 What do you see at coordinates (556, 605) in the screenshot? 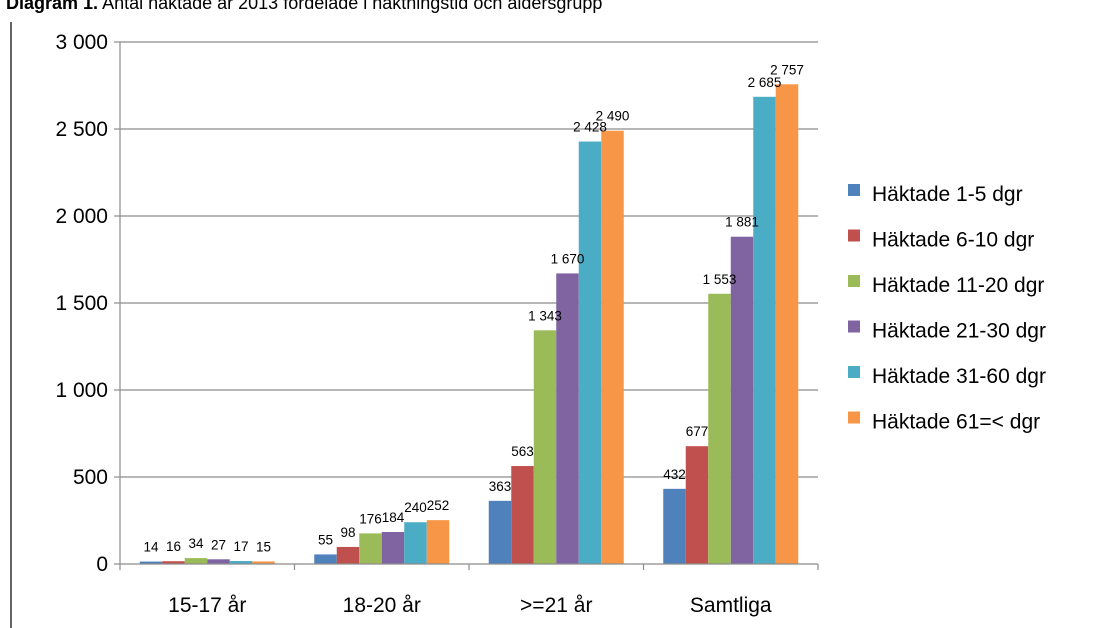
I see `x-category-label: >=21 år` at bounding box center [556, 605].